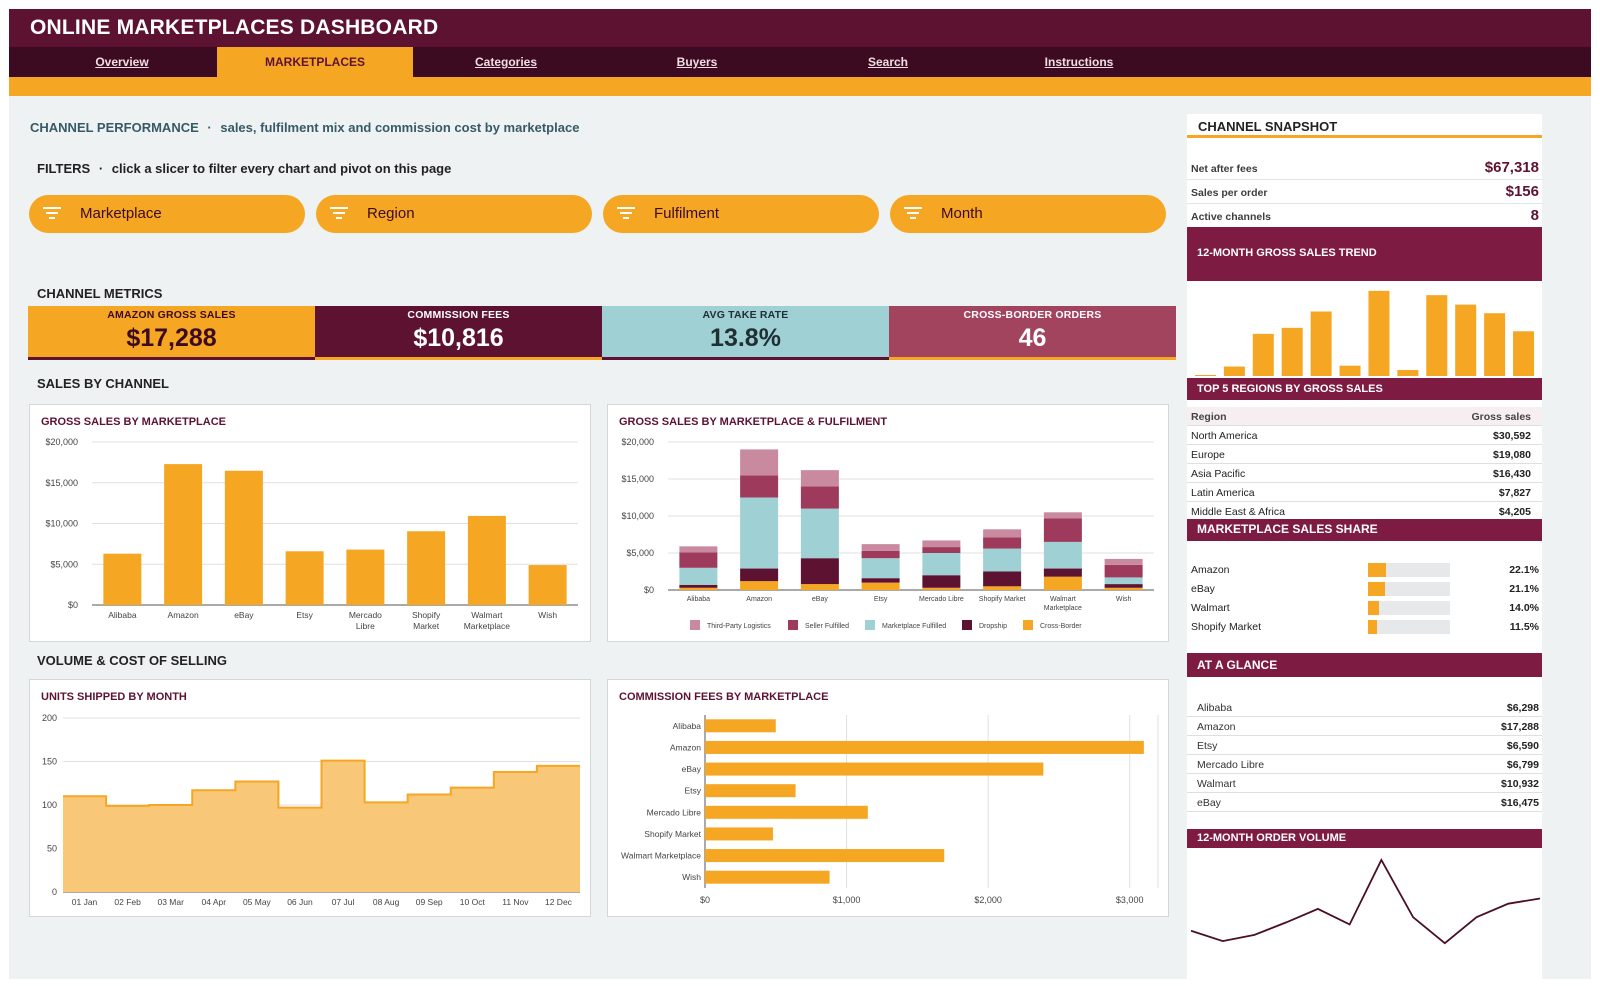  Describe the element at coordinates (547, 615) in the screenshot. I see `x-tick-label: Wish` at that location.